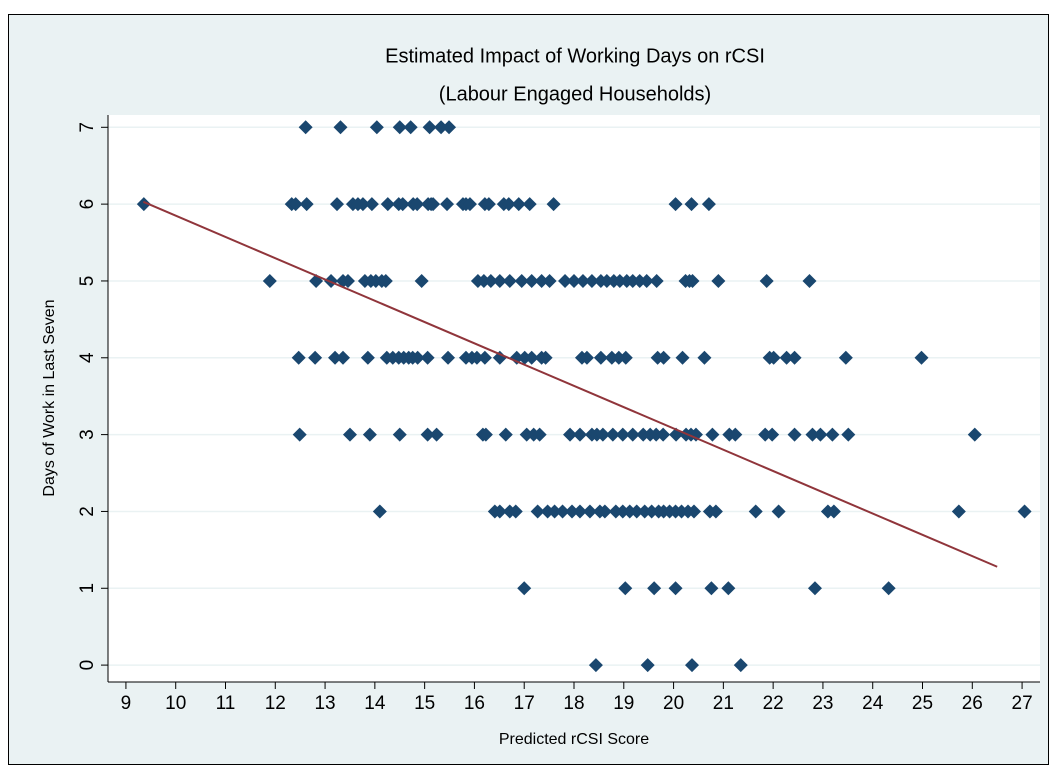  Describe the element at coordinates (87, 665) in the screenshot. I see `y-tick-label: 0` at that location.